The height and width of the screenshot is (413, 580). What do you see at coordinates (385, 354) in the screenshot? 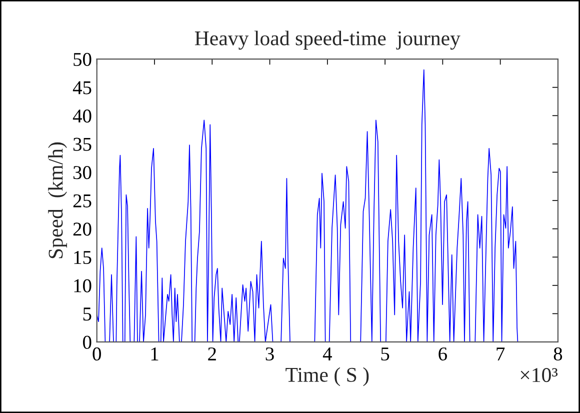
I see `x-tick-label: 5` at bounding box center [385, 354].